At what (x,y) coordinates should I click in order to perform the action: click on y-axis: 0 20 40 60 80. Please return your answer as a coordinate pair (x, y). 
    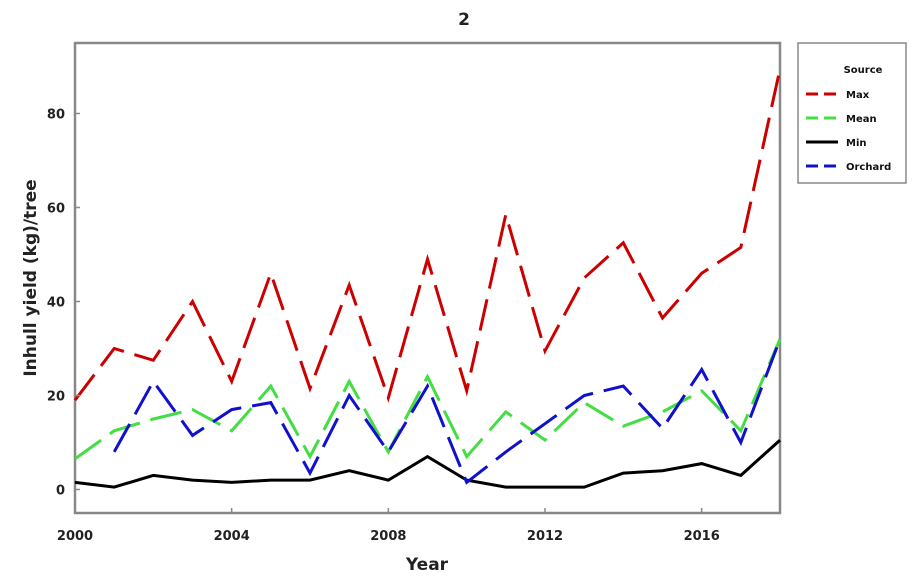
    Looking at the image, I should click on (63, 303).